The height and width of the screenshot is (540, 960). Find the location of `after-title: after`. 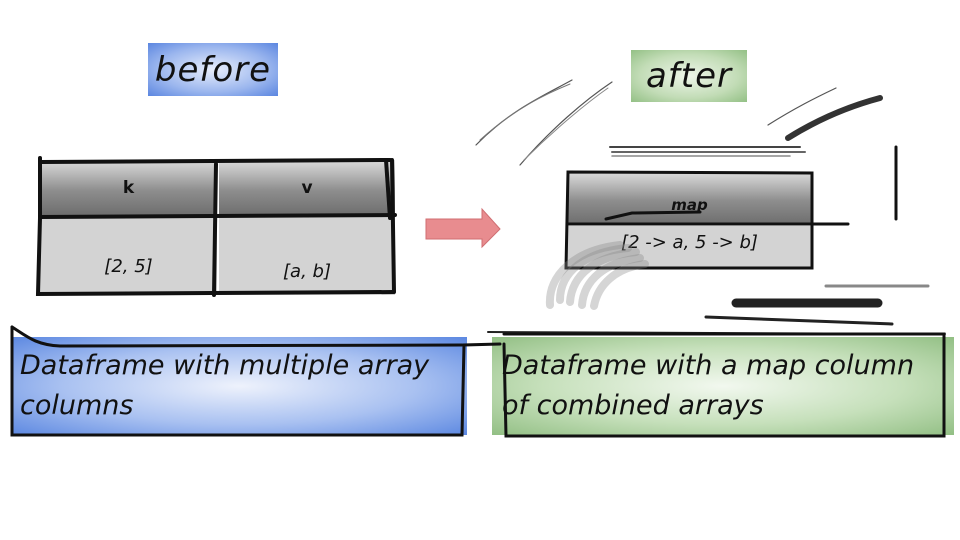

after-title: after is located at coordinates (689, 76).